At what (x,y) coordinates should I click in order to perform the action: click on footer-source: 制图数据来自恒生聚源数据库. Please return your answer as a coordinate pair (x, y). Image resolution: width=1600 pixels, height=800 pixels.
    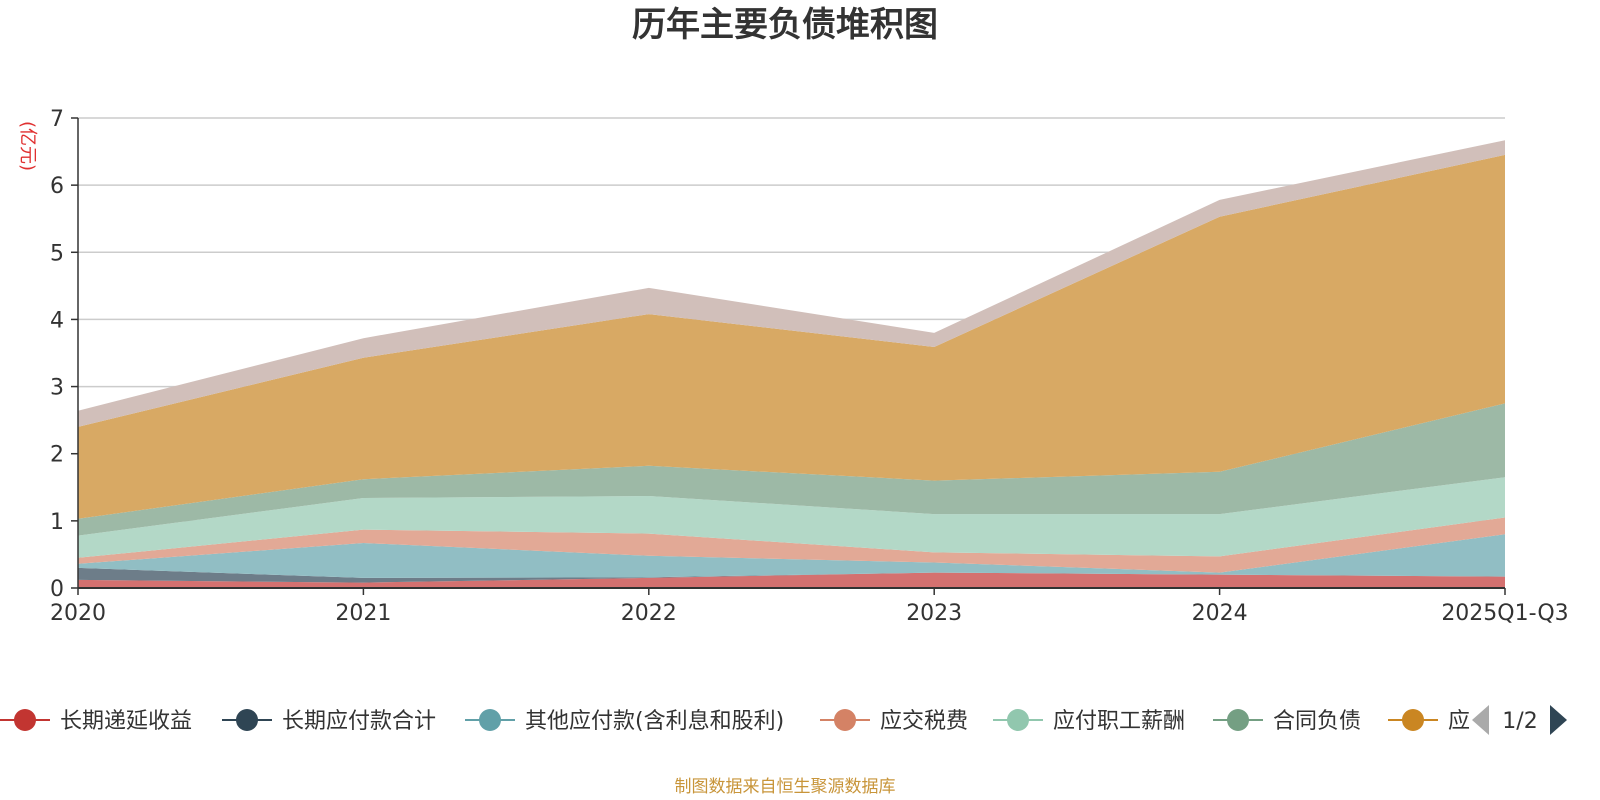
    Looking at the image, I should click on (785, 787).